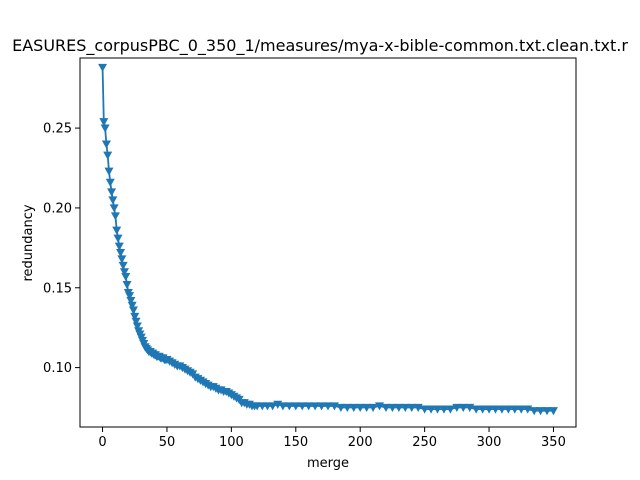 Image resolution: width=640 pixels, height=480 pixels. I want to click on x-axis: 0 50 100 150 200 250 300 350, so click(332, 438).